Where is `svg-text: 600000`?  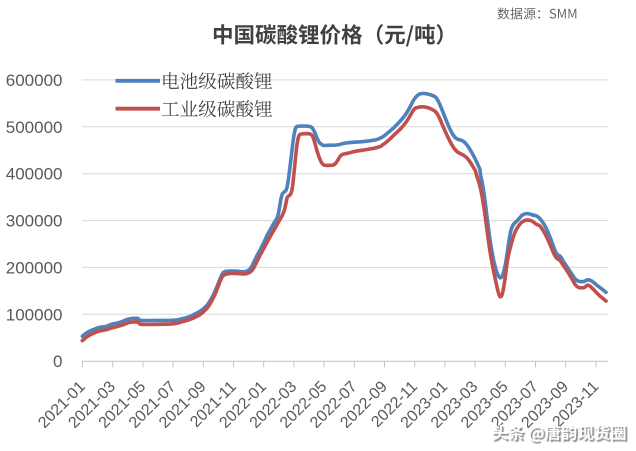
svg-text: 600000 is located at coordinates (34, 80).